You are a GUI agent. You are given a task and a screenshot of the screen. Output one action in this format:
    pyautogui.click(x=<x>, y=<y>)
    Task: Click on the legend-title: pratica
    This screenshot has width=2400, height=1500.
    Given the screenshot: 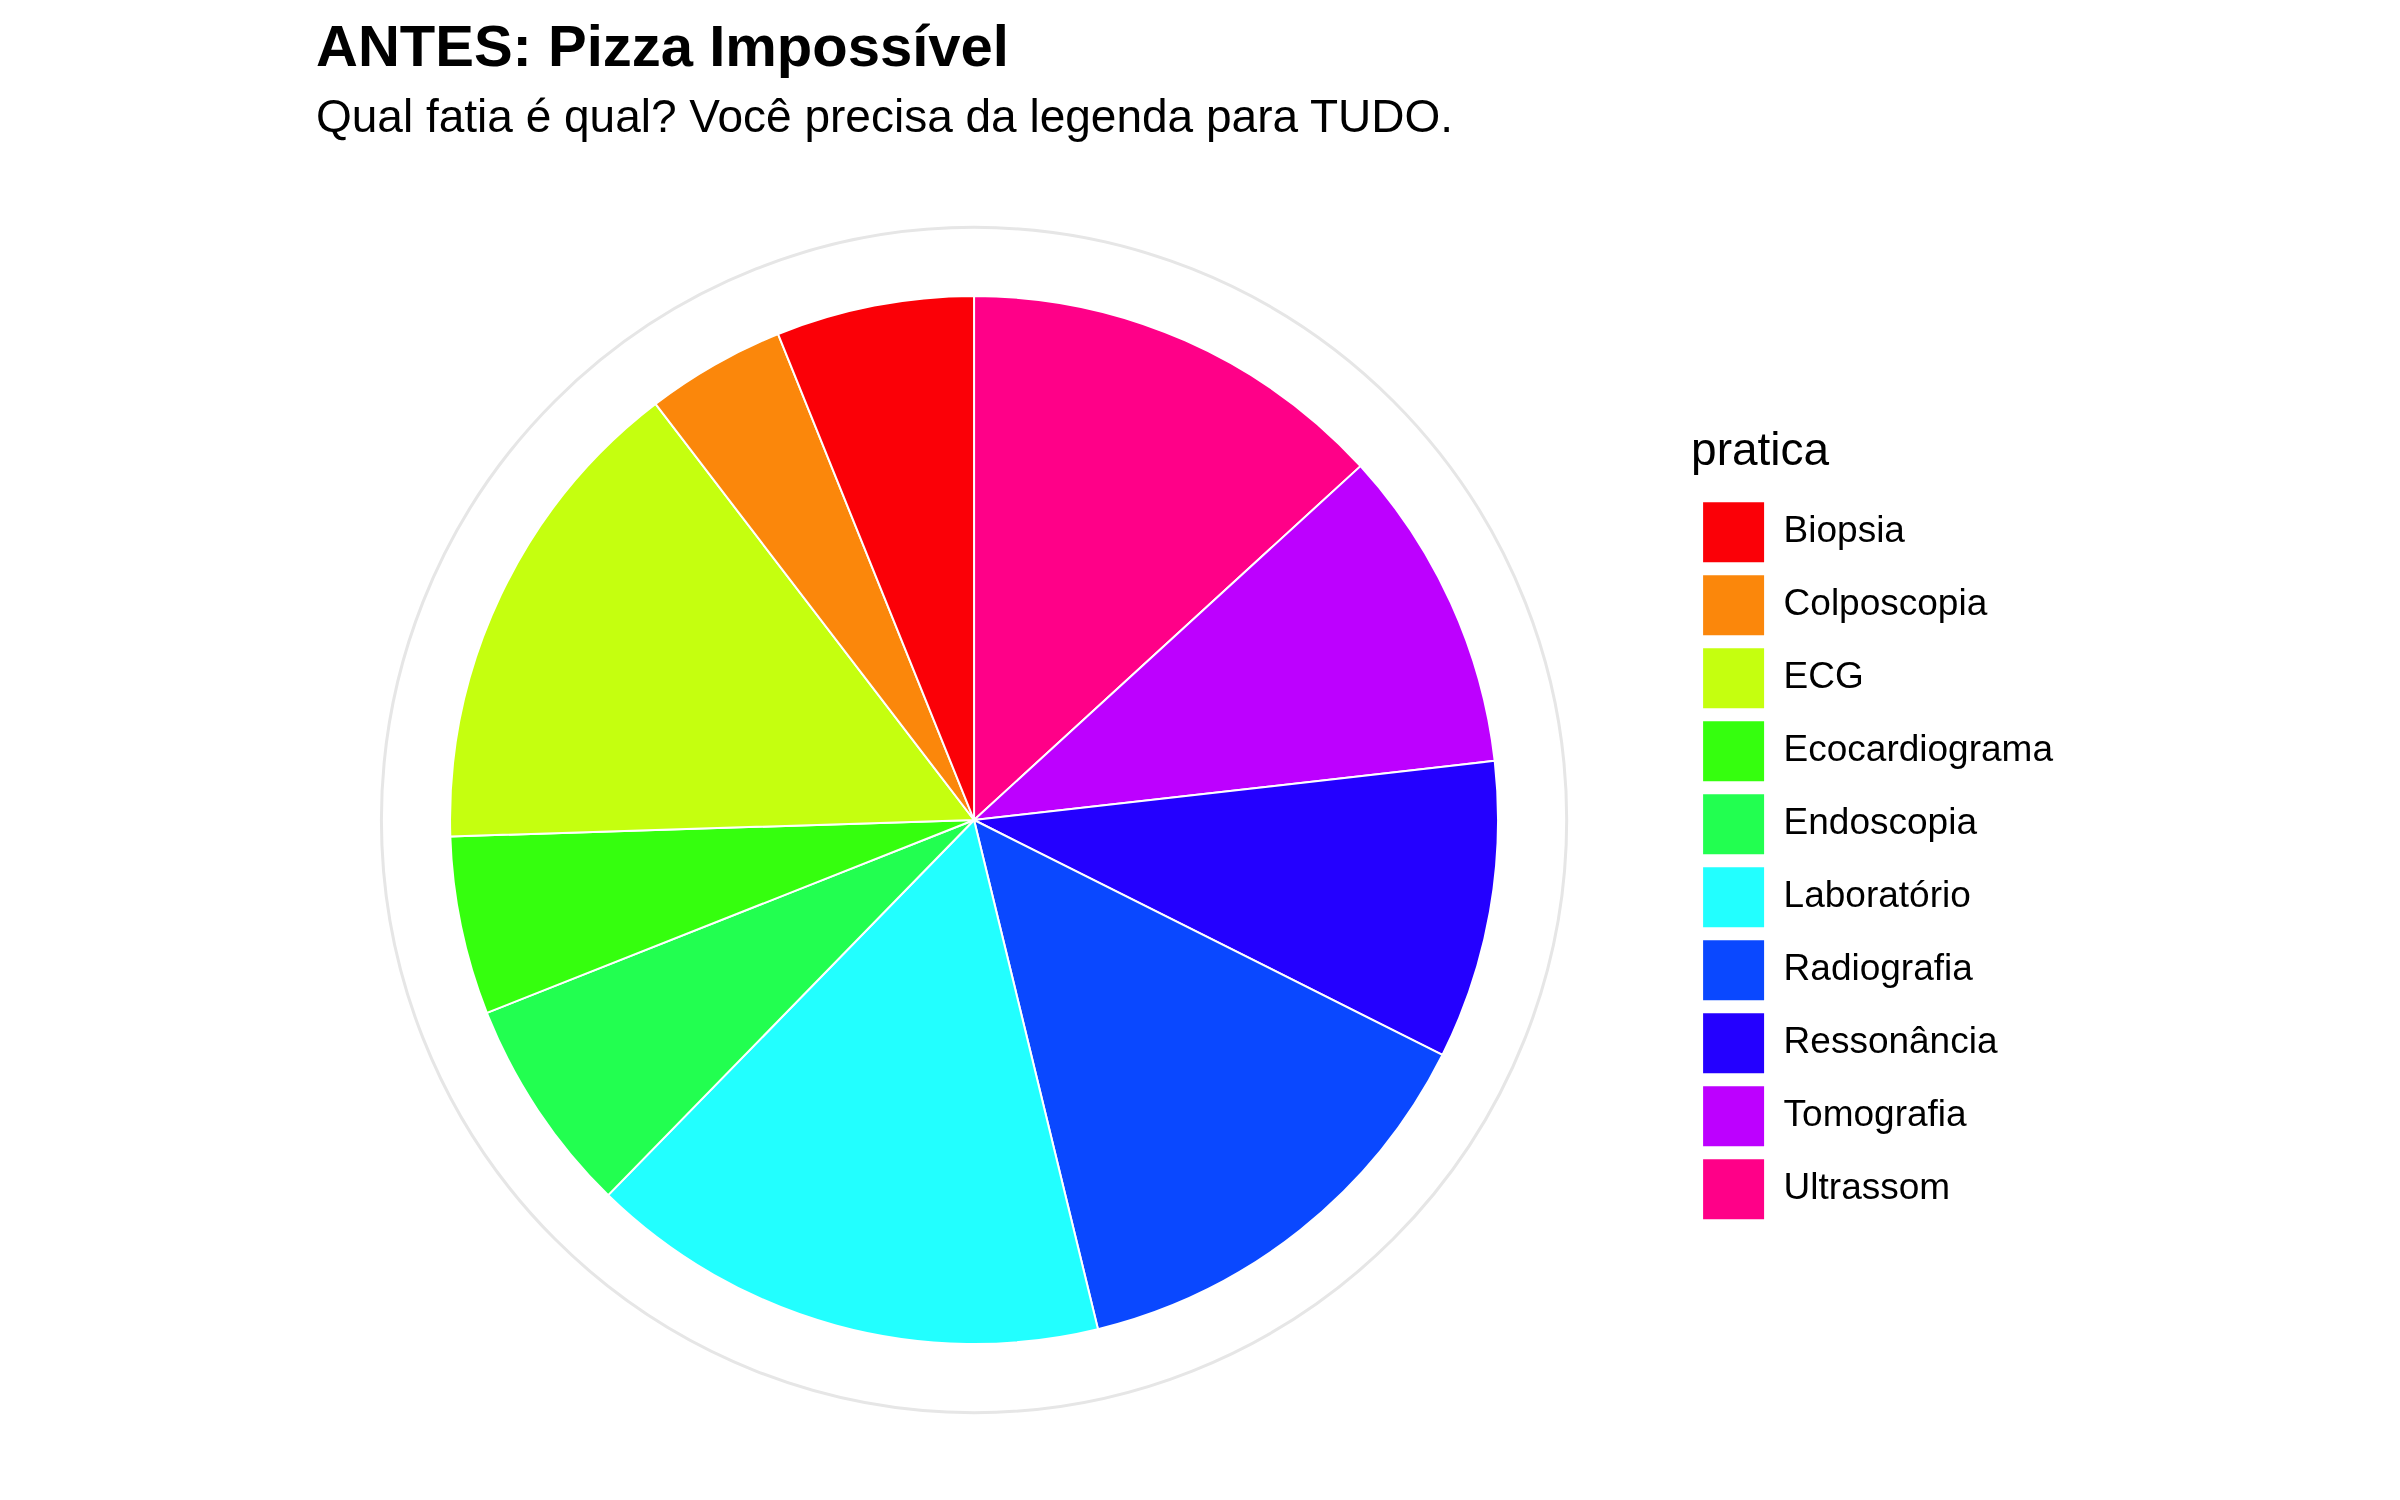 What is the action you would take?
    pyautogui.click(x=1760, y=448)
    